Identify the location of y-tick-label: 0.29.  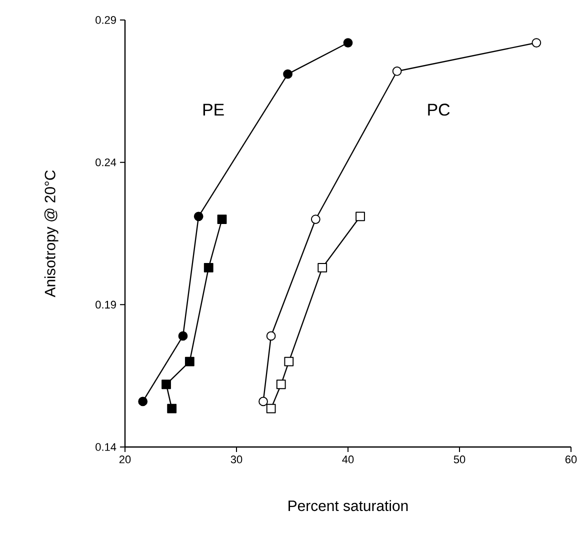
(106, 20).